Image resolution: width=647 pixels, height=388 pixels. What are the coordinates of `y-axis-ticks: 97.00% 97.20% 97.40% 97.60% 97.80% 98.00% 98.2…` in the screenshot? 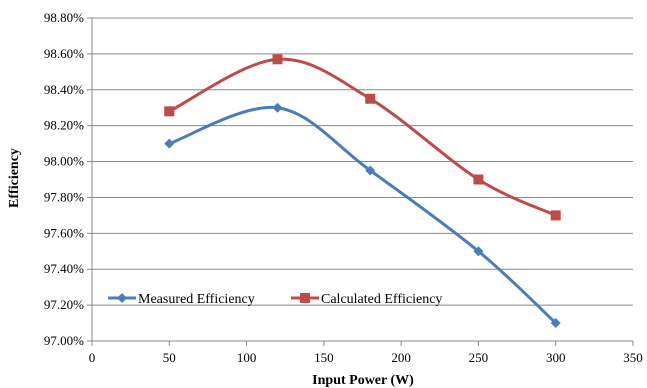 It's located at (68, 179).